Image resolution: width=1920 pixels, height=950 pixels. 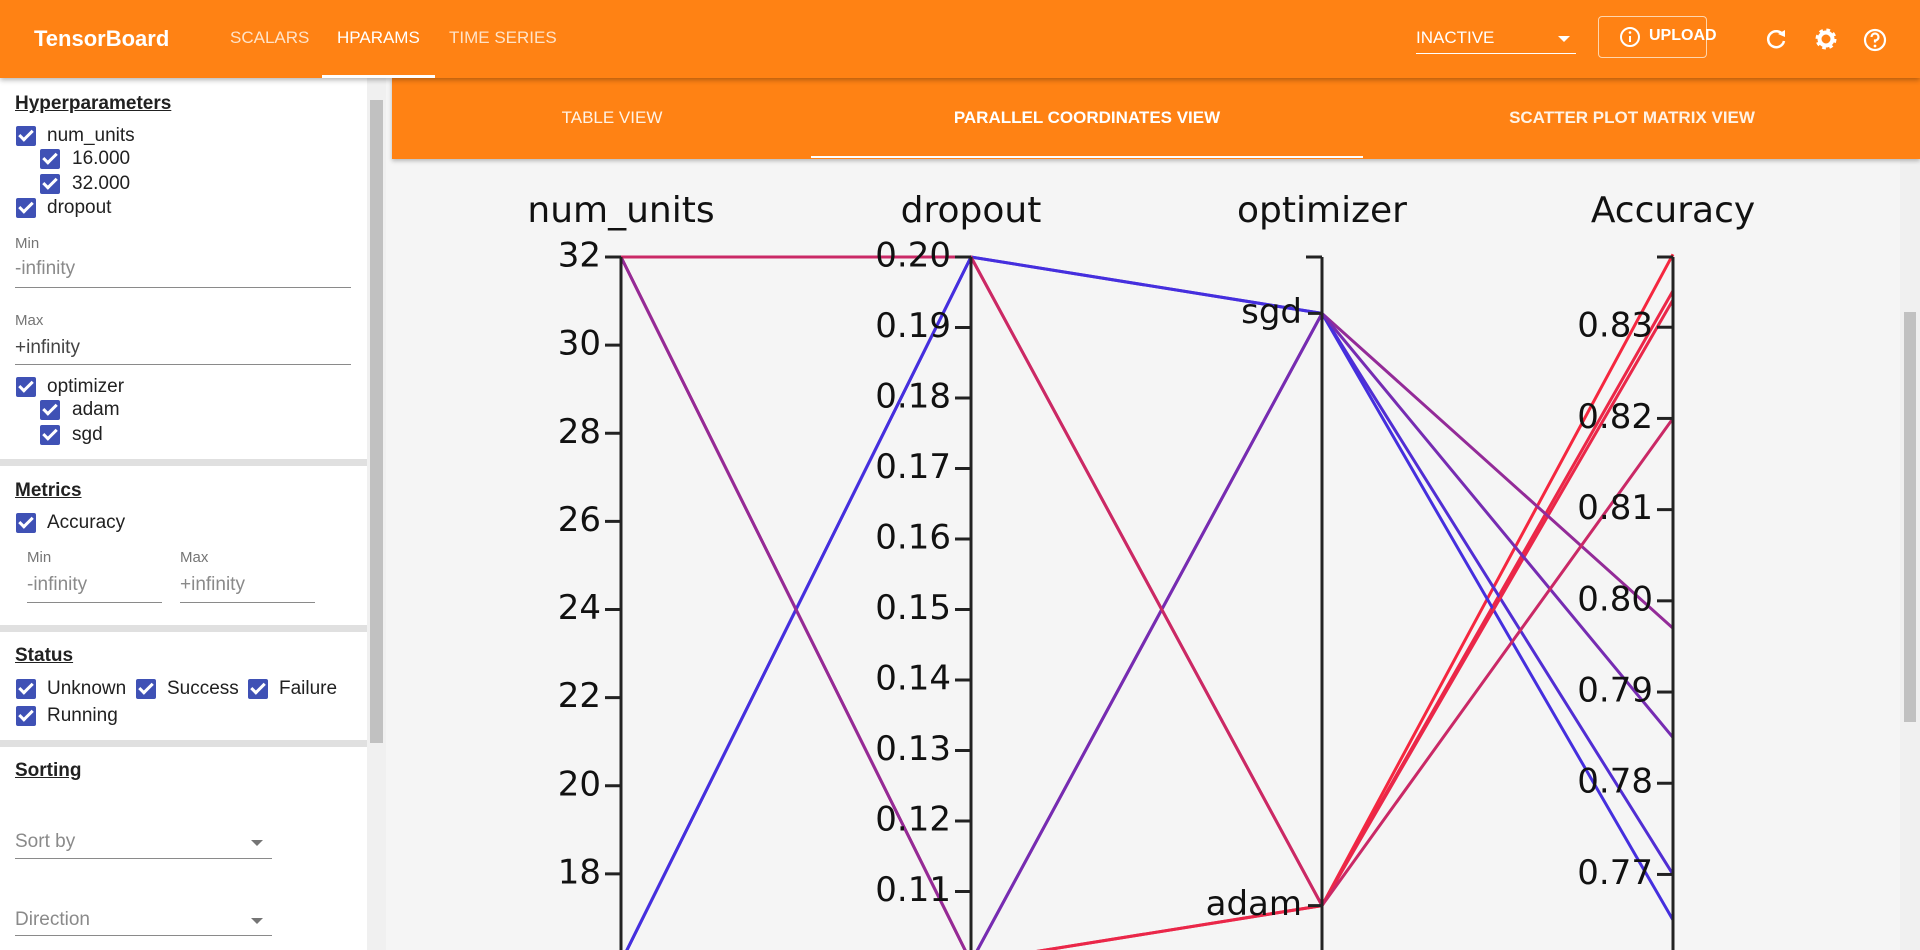 I want to click on tick-label: 0.83, so click(x=1615, y=326).